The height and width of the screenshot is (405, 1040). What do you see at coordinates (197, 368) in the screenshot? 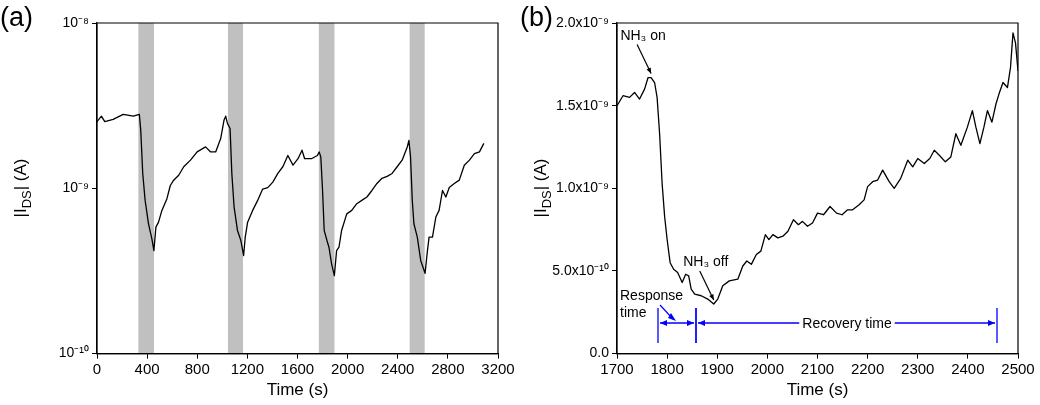
I see `x-tick-label: 800` at bounding box center [197, 368].